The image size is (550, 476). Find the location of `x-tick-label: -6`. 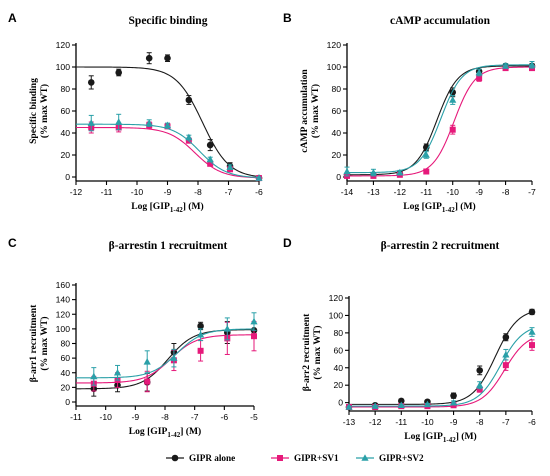

x-tick-label: -6 is located at coordinates (532, 422).